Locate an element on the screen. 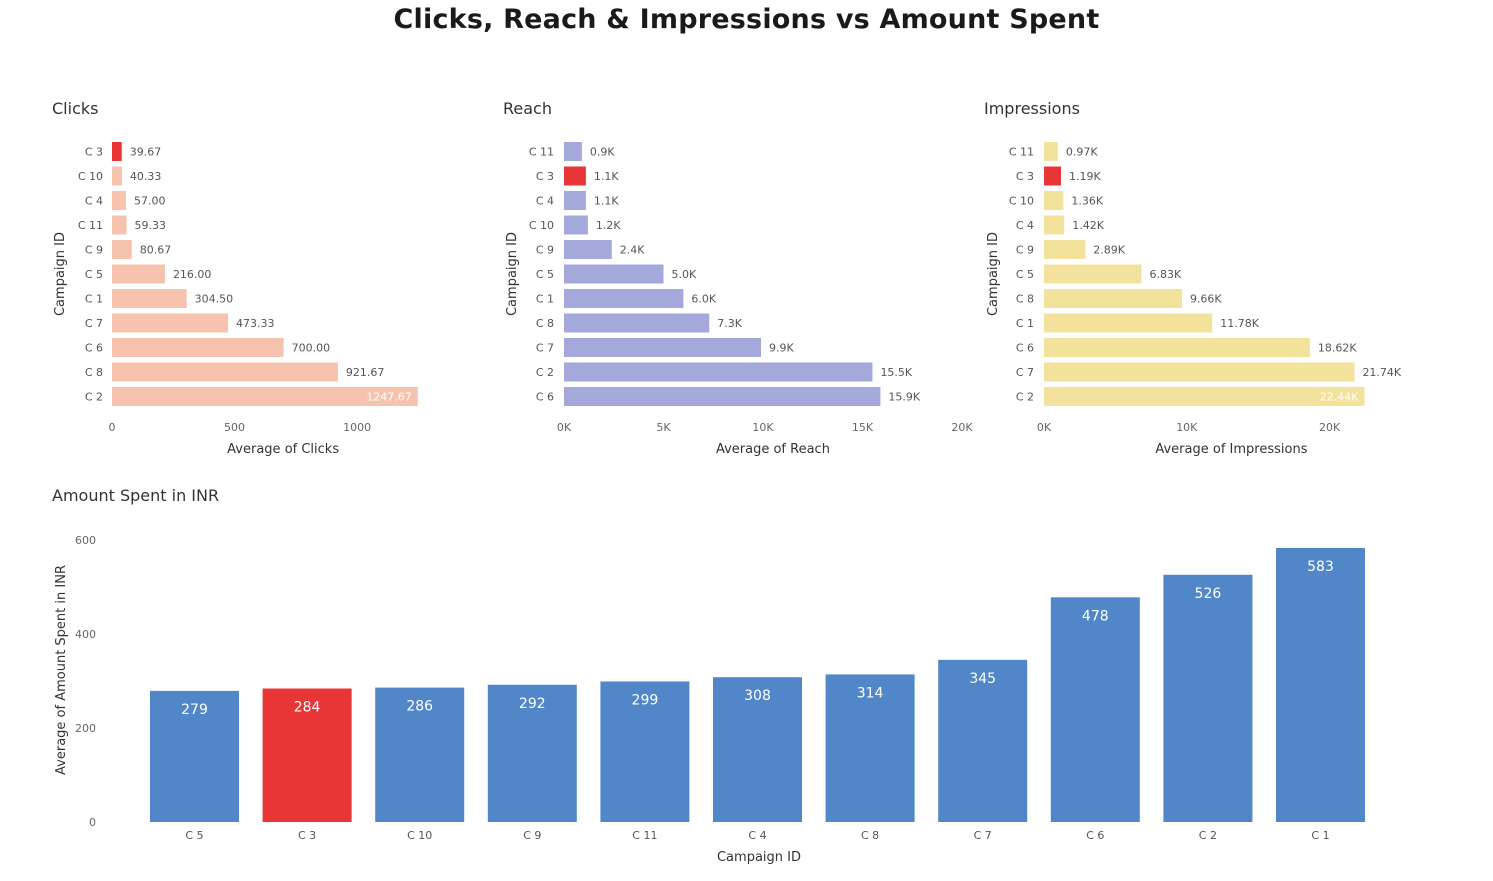 This screenshot has height=881, width=1493. amount-spent-category-c-4: C 4 is located at coordinates (757, 835).